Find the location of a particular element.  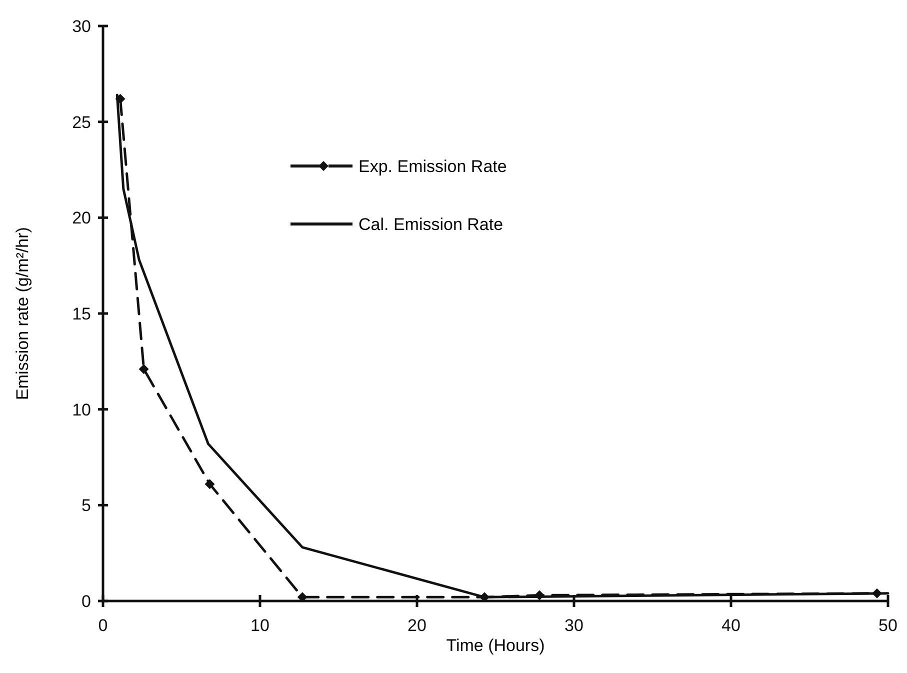

x-tick-label: 10 is located at coordinates (260, 625).